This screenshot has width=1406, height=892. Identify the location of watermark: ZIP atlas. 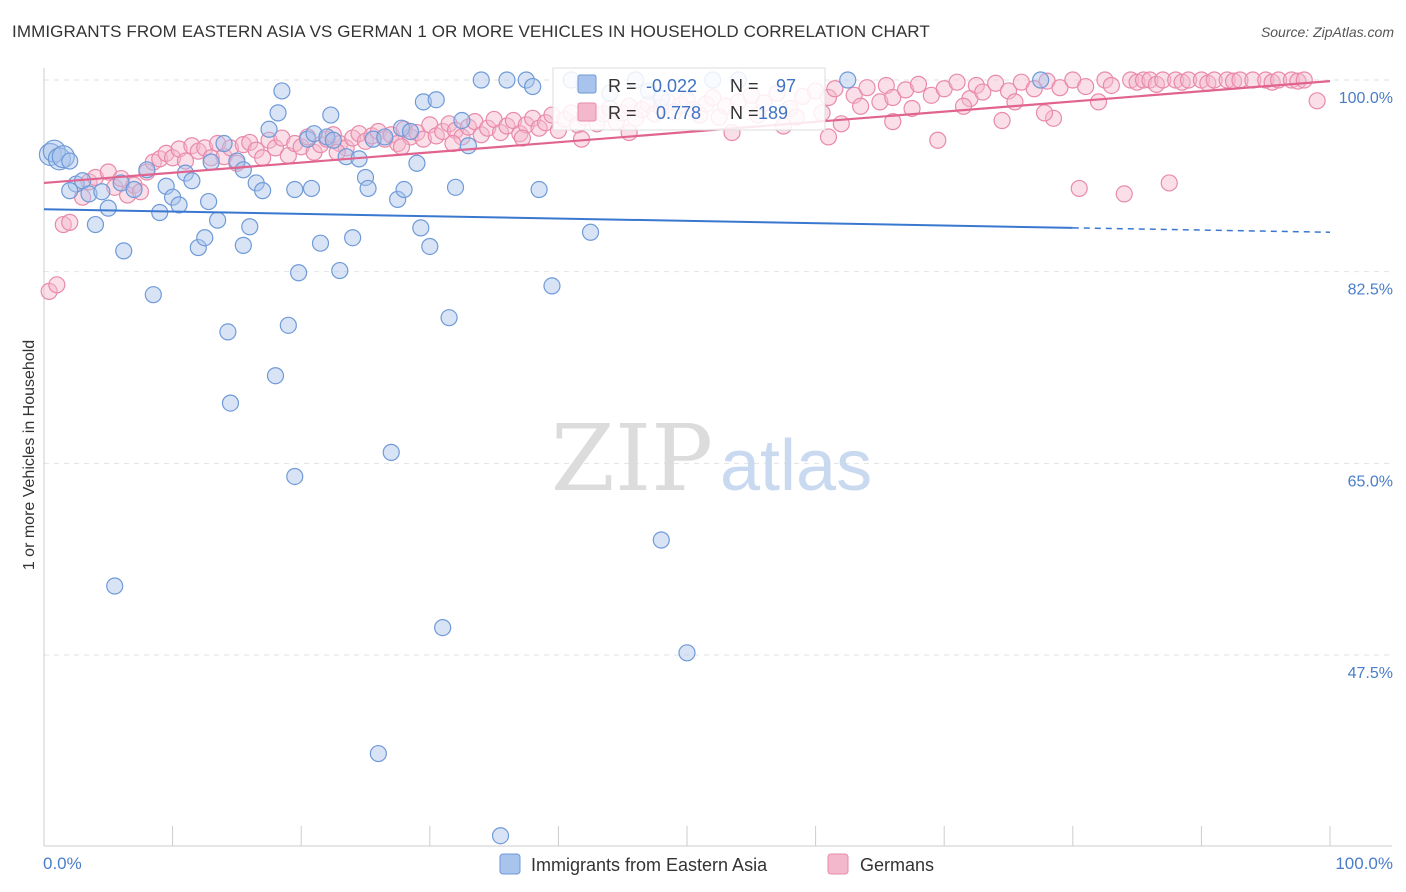
(711, 458).